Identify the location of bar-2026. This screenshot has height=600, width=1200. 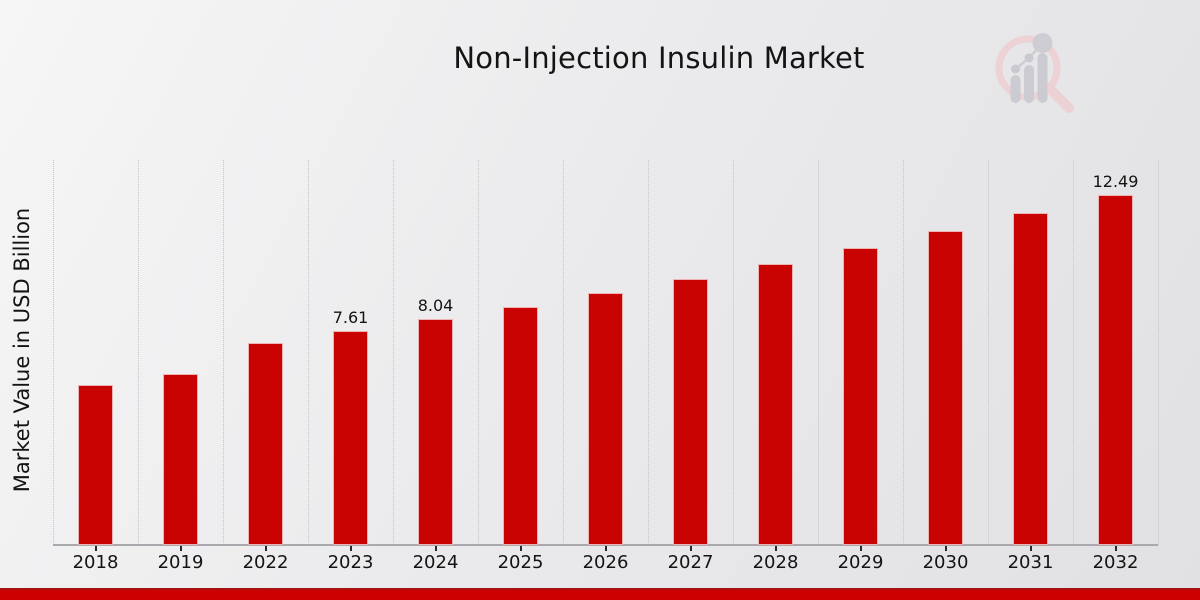
(605, 419).